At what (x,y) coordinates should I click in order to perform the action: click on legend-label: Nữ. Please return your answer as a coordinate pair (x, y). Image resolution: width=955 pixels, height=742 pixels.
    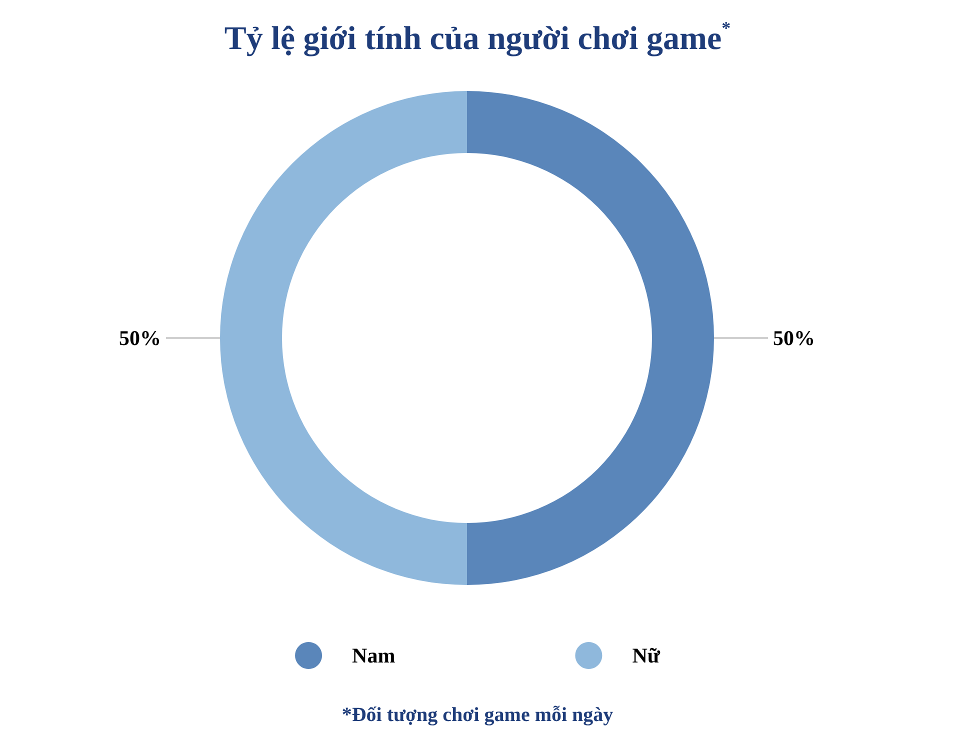
    Looking at the image, I should click on (646, 656).